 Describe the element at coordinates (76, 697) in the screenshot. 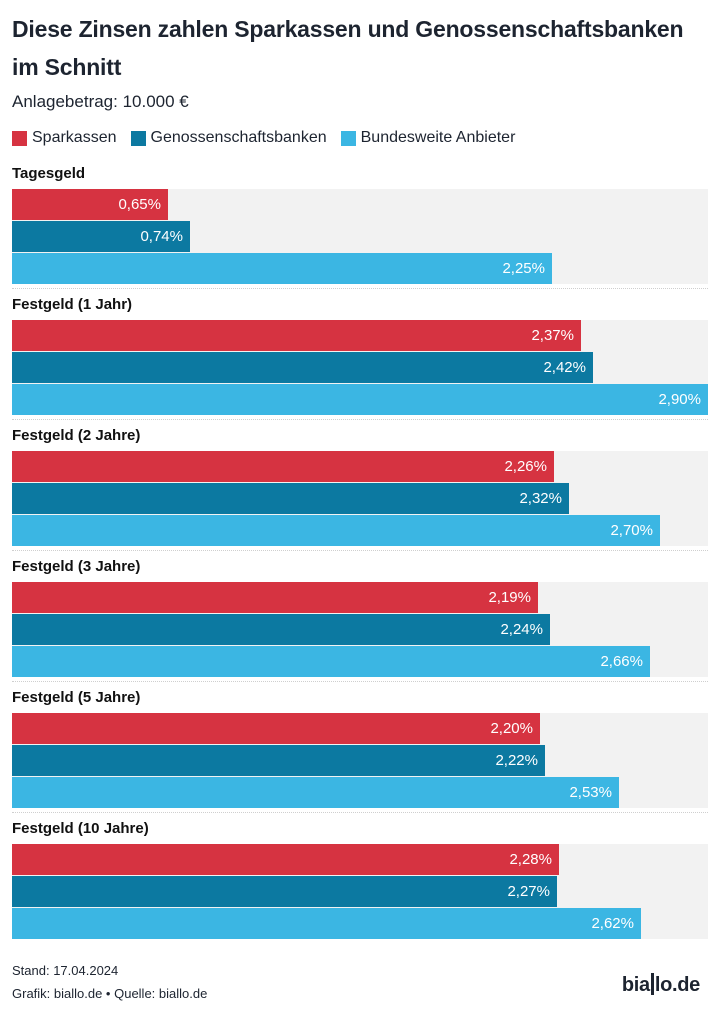

I see `category-label: Festgeld (5 Jahre)` at that location.